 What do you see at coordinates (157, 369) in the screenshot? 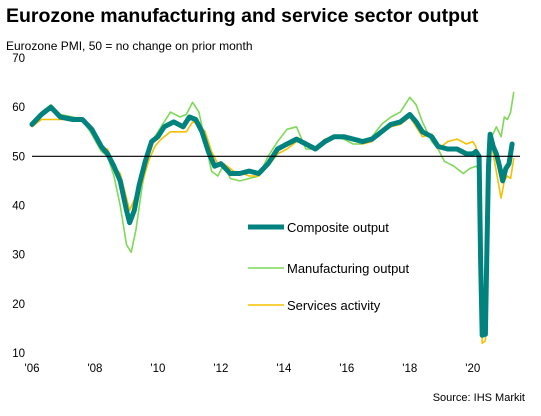
I see `x-tick-label: '10` at bounding box center [157, 369].